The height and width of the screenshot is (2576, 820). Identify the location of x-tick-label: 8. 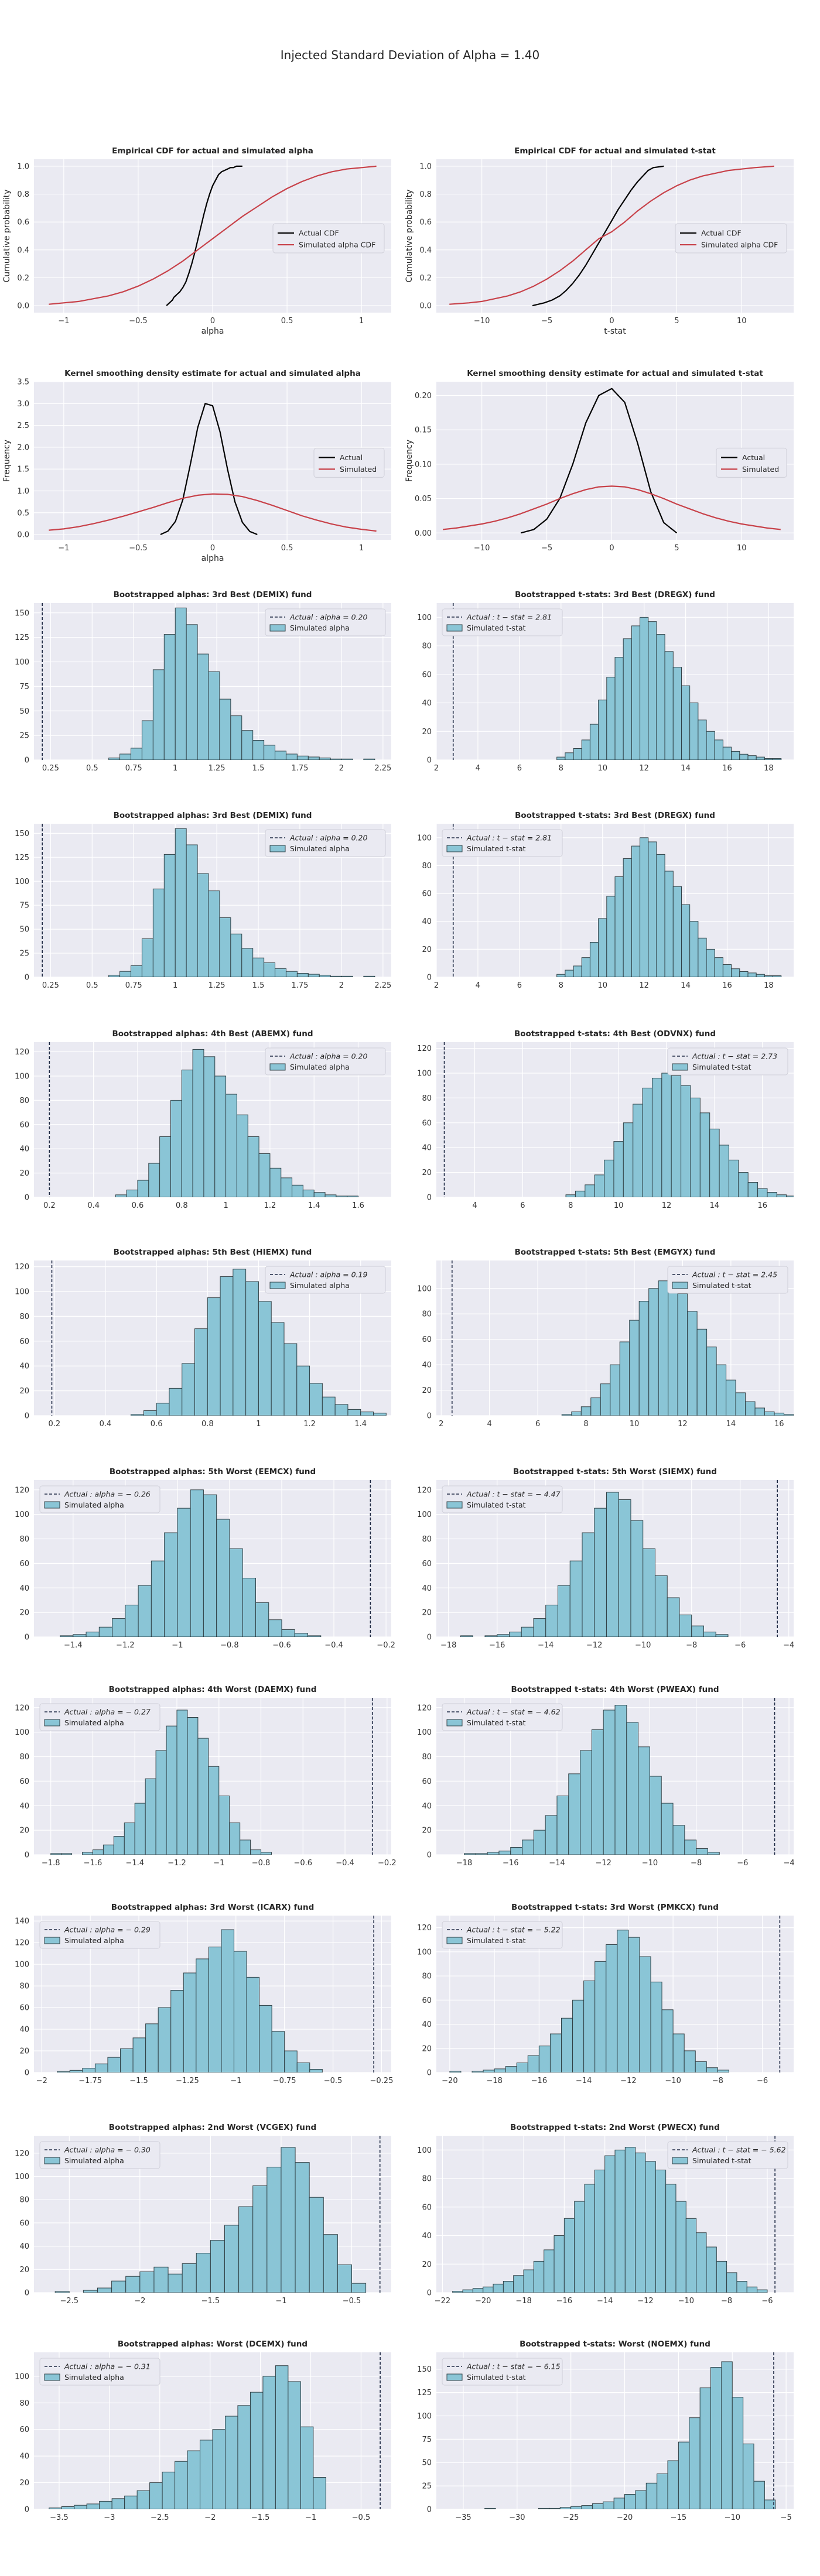
(561, 985).